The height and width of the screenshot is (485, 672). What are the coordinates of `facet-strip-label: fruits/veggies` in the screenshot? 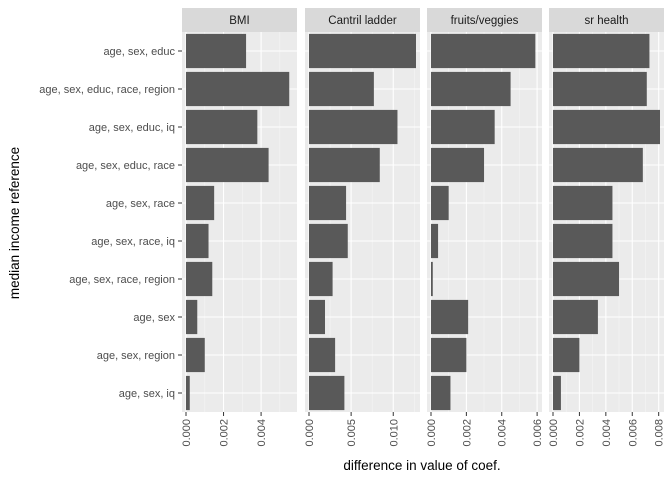 It's located at (485, 21).